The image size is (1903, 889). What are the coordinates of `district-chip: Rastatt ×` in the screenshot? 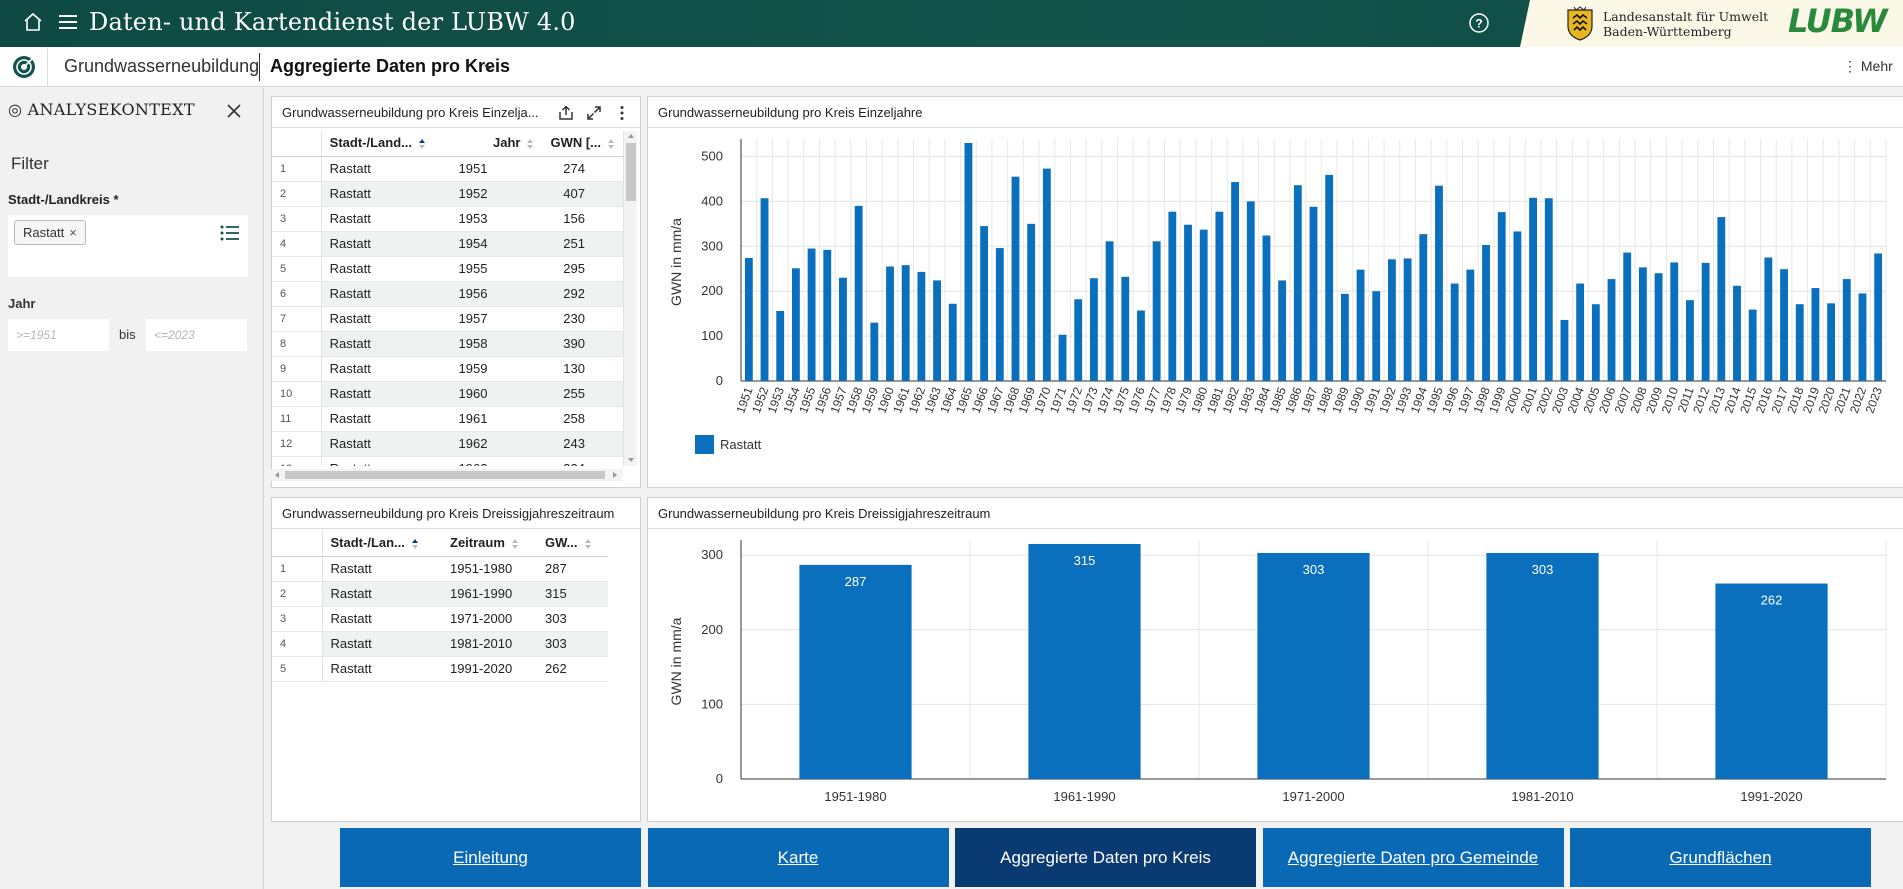 It's located at (50, 232).